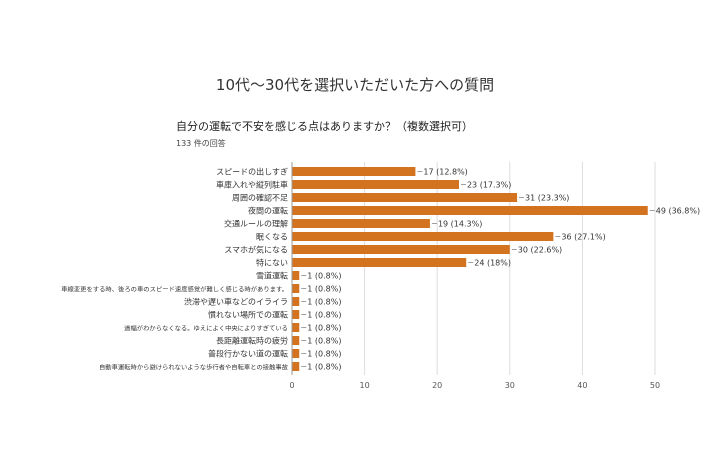  I want to click on x-tick-label: 0, so click(291, 385).